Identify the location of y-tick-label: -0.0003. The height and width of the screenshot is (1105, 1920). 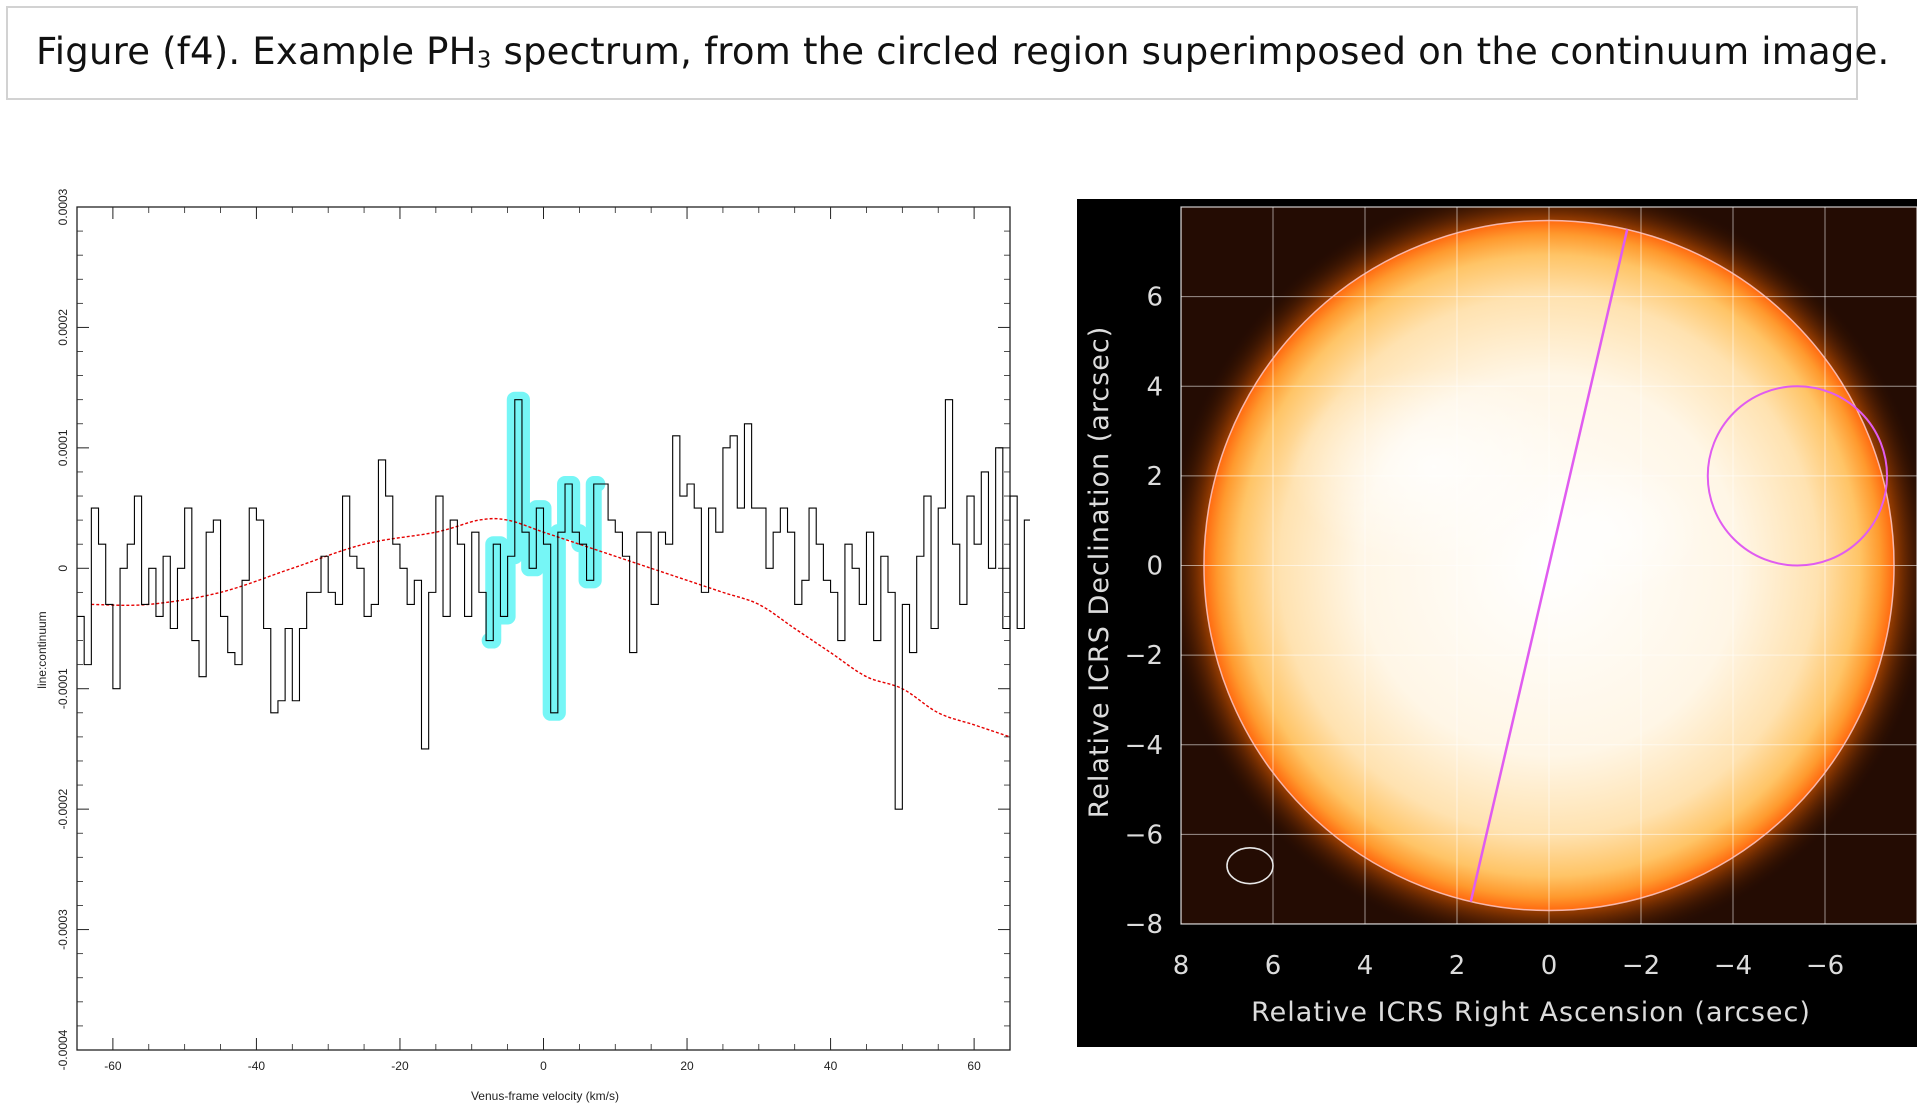
(63, 929).